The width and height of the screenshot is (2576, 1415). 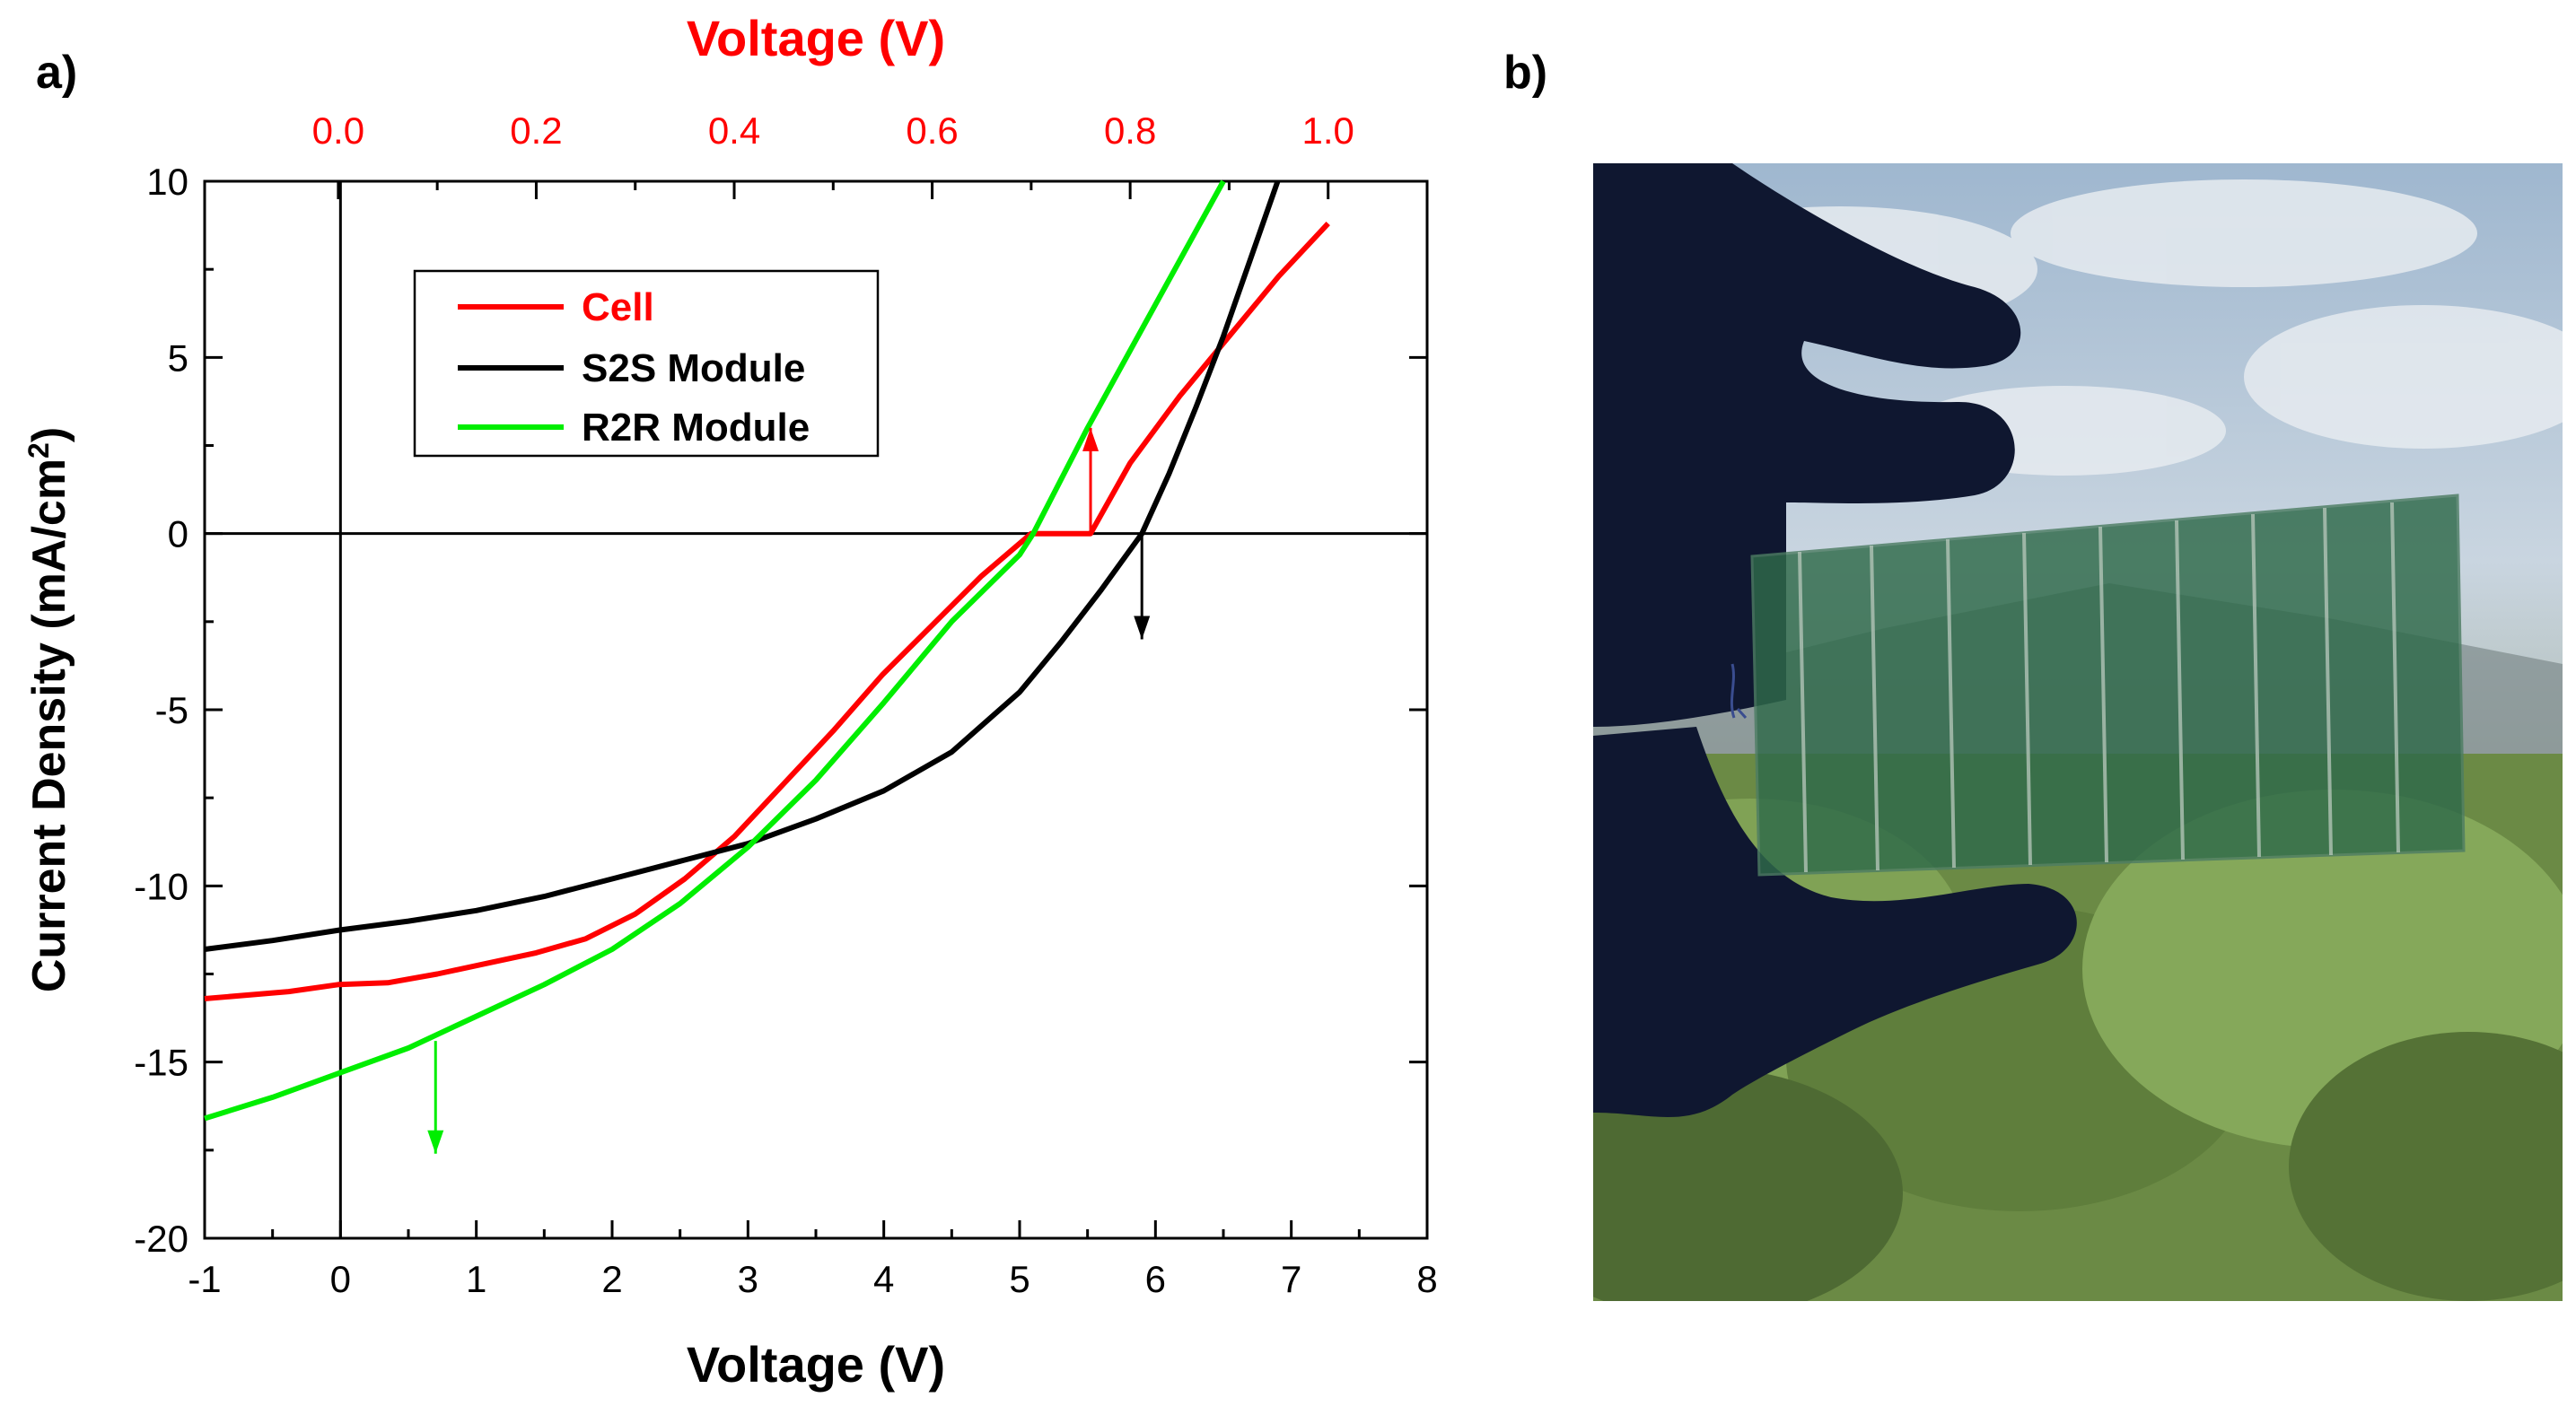 What do you see at coordinates (204, 1279) in the screenshot?
I see `x-tick-label: -1` at bounding box center [204, 1279].